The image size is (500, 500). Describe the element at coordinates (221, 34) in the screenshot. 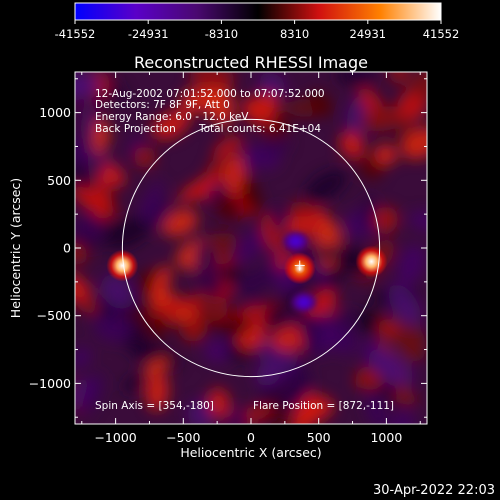

I see `colorbar-tick-label: -8310` at that location.